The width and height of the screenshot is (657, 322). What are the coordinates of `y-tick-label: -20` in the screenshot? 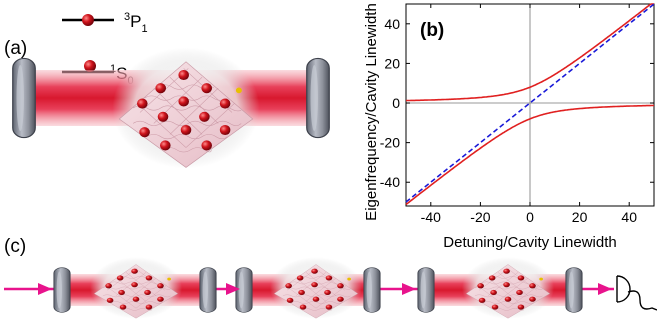 It's located at (390, 143).